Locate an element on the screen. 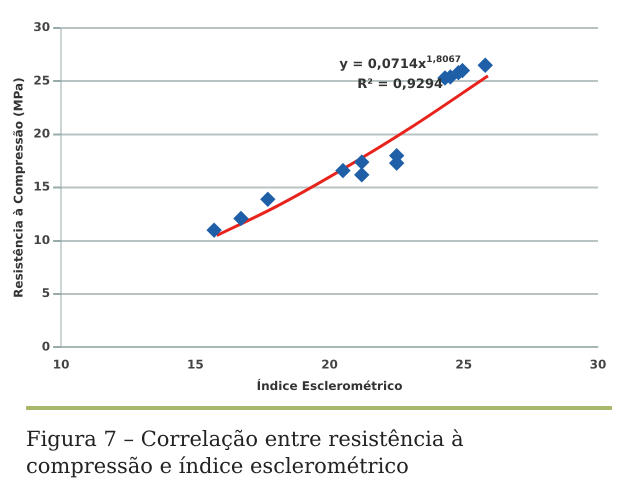 The width and height of the screenshot is (620, 503). x-tick-label: 30 is located at coordinates (598, 365).